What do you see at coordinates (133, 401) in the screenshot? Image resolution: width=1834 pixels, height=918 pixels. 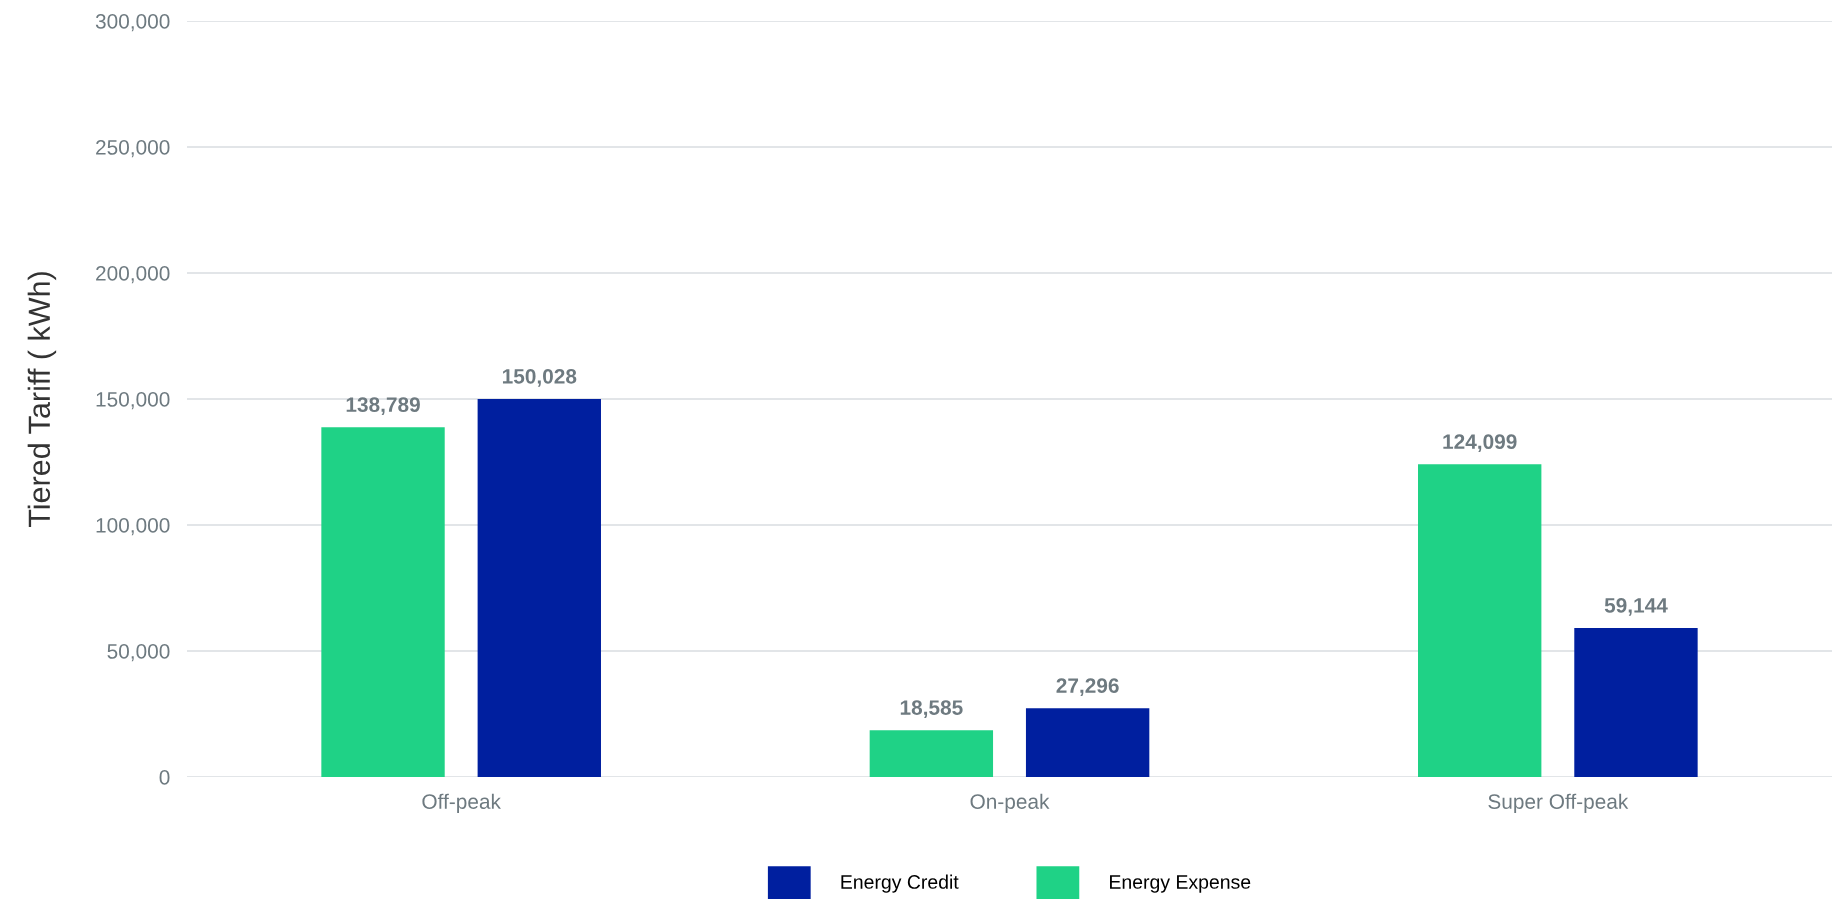 I see `y-tick-label: 150,000` at bounding box center [133, 401].